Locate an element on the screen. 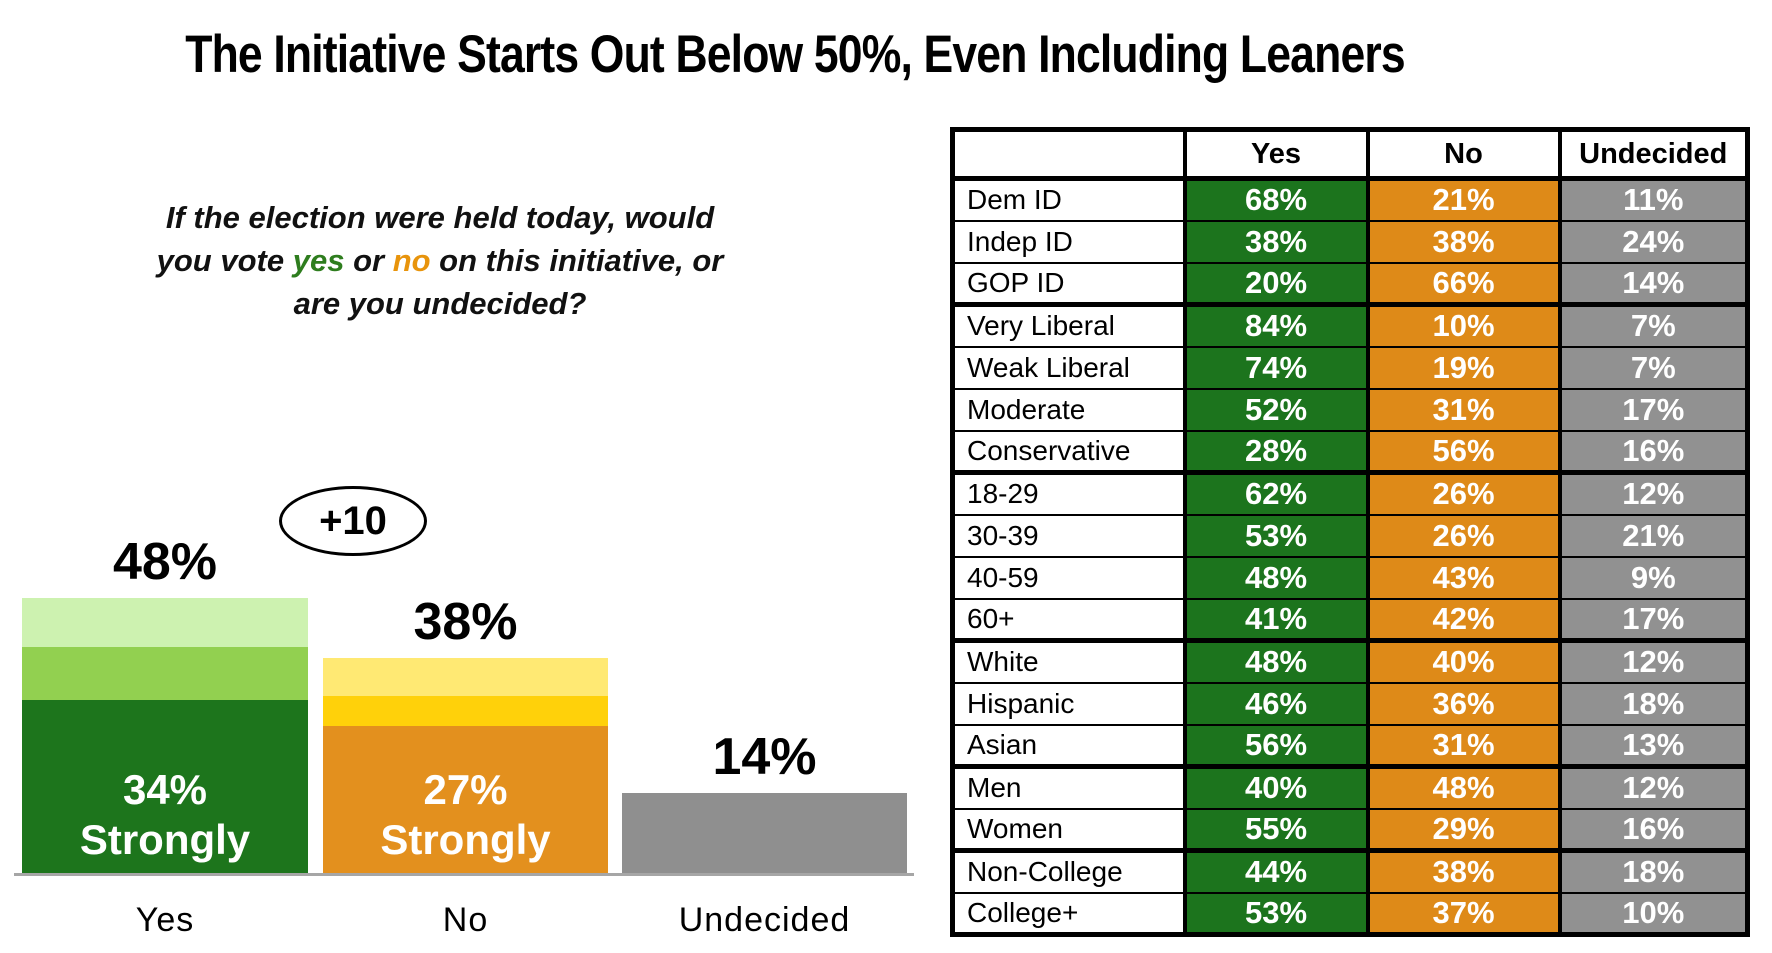 The height and width of the screenshot is (953, 1772). row-label-cell: Moderate is located at coordinates (1068, 409).